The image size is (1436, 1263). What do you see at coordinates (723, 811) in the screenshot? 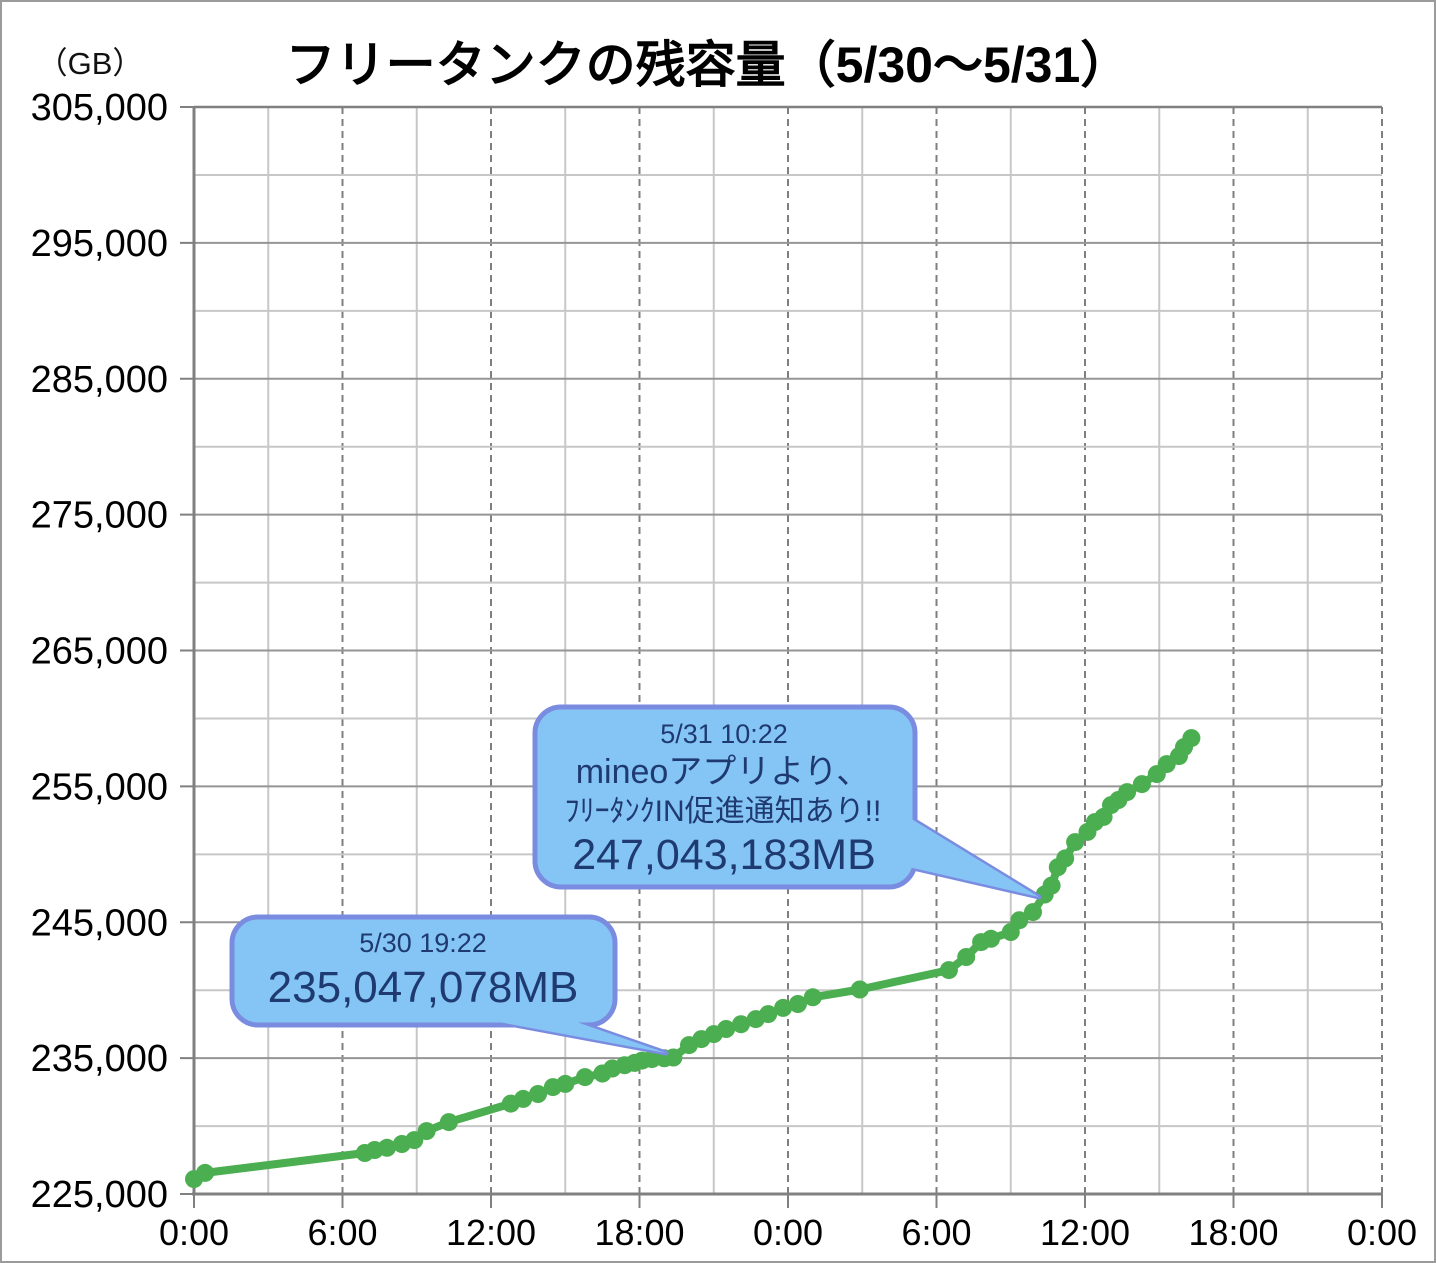
I see `callout-5-31-line3: ﾌﾘｰﾀﾝｸIN促進通知あり!!` at bounding box center [723, 811].